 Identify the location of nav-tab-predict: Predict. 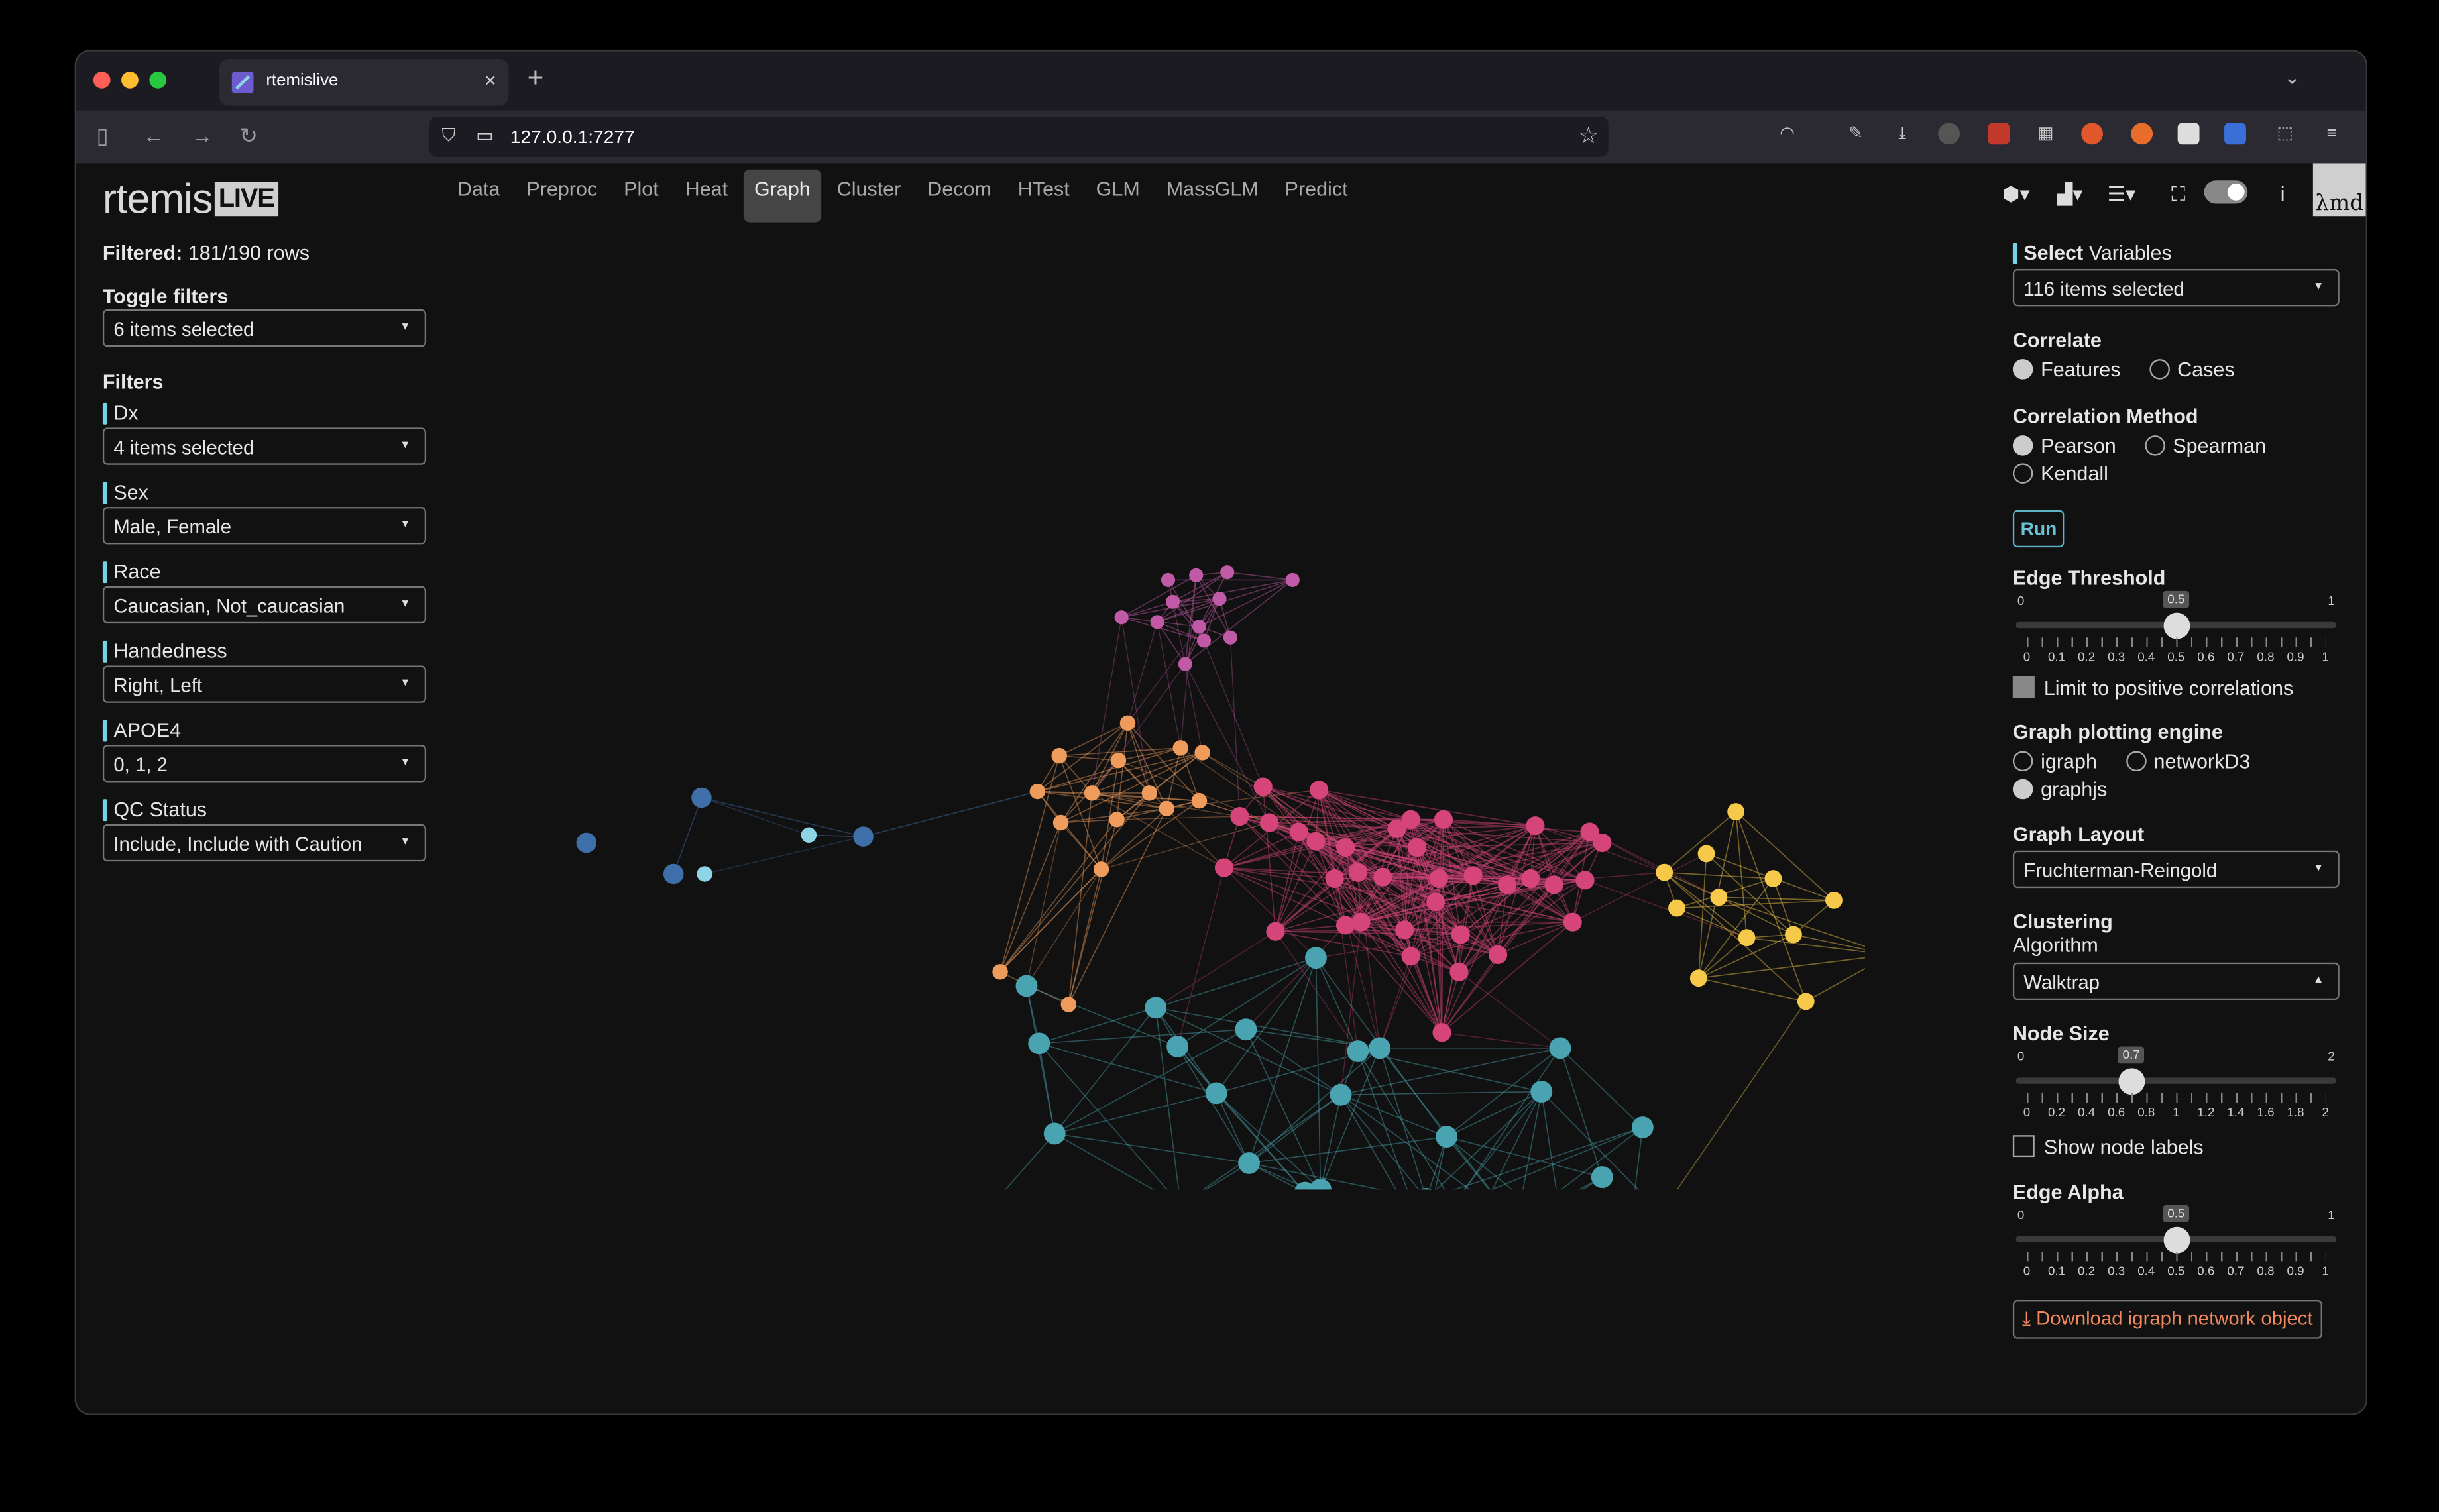
(1316, 189).